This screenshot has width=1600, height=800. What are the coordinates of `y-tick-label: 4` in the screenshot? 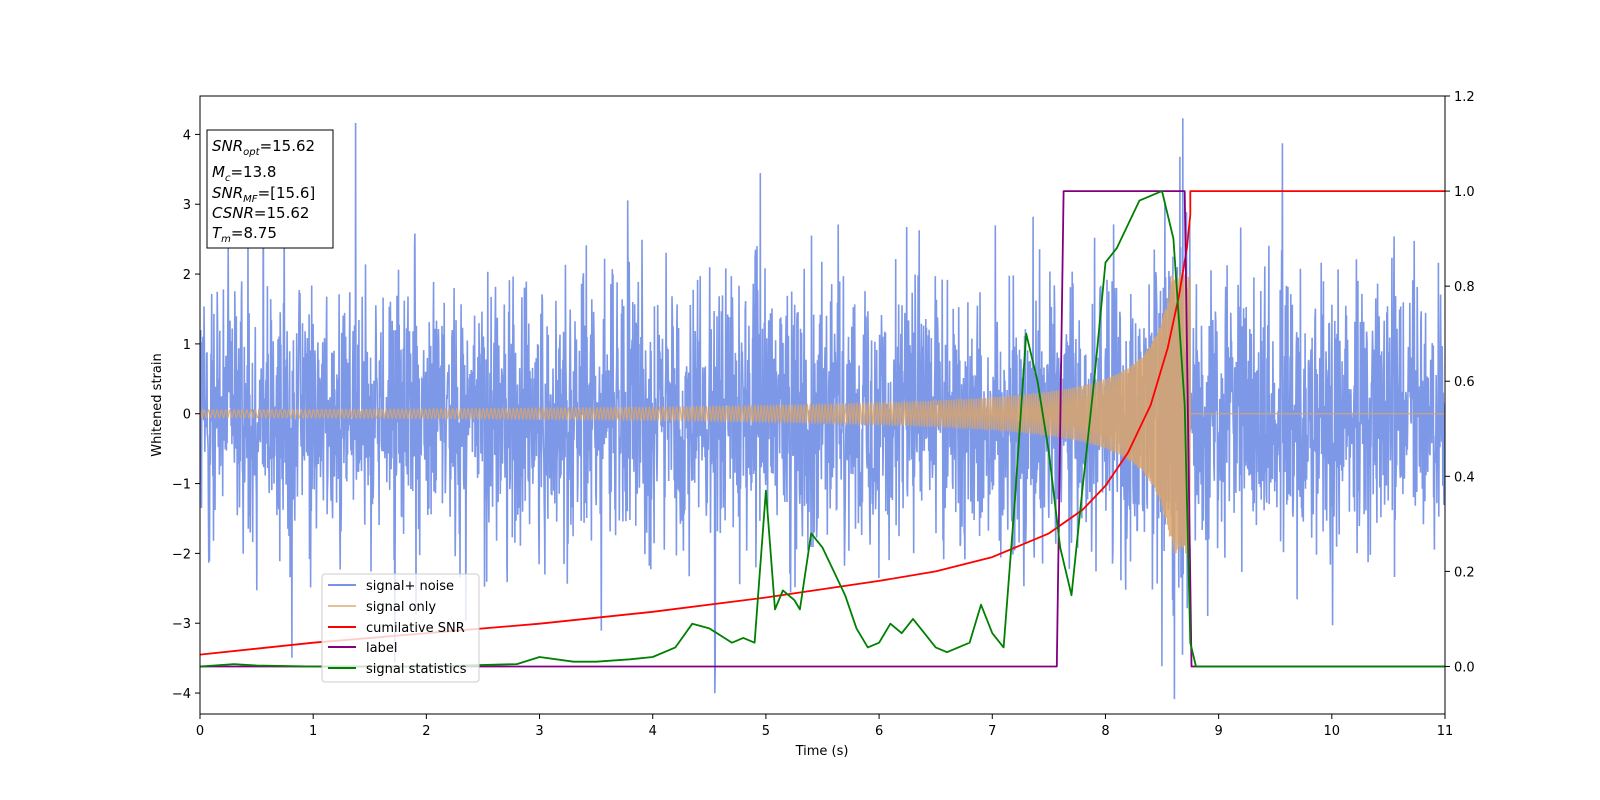 It's located at (187, 135).